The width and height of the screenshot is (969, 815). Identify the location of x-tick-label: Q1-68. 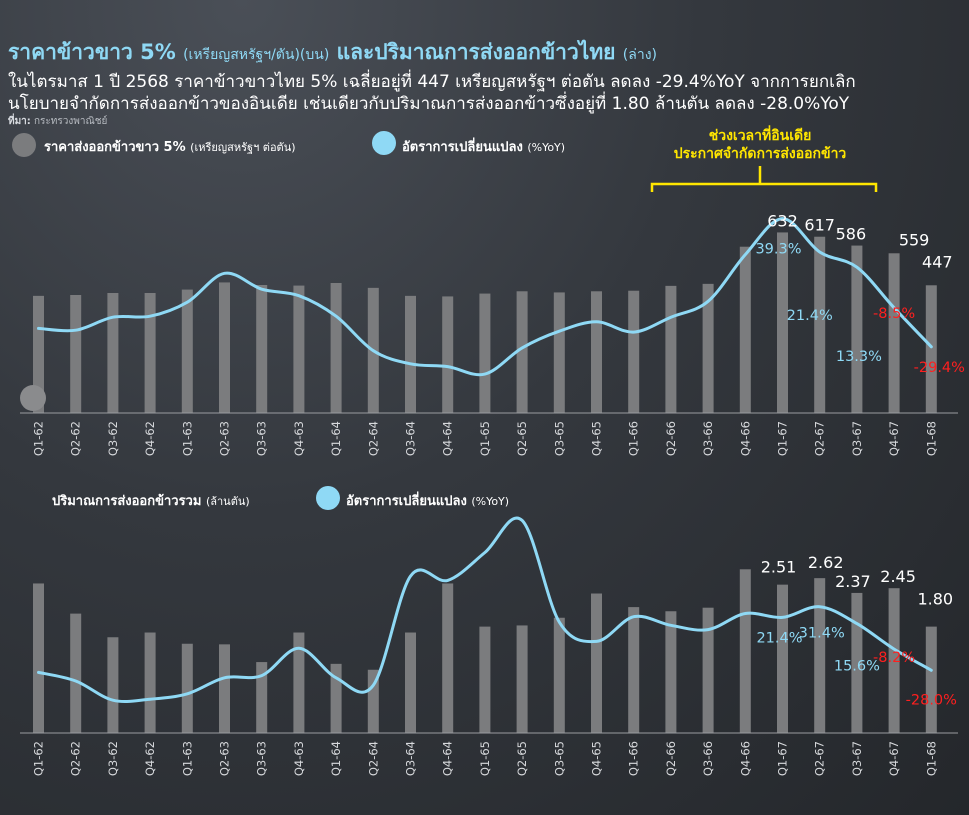
(931, 758).